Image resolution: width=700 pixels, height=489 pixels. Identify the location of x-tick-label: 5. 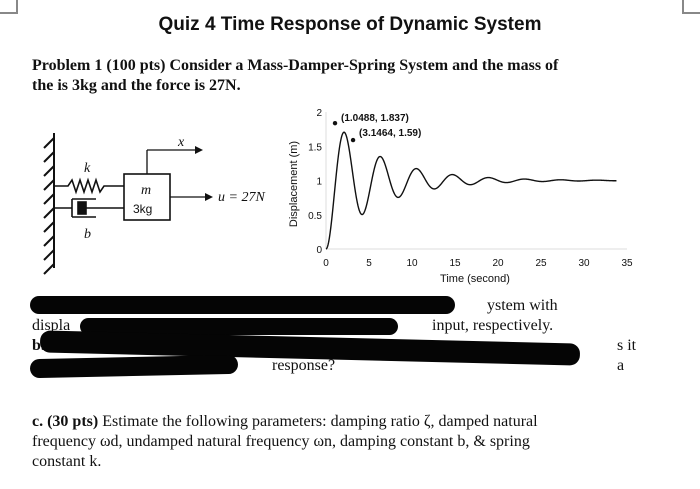
(369, 263).